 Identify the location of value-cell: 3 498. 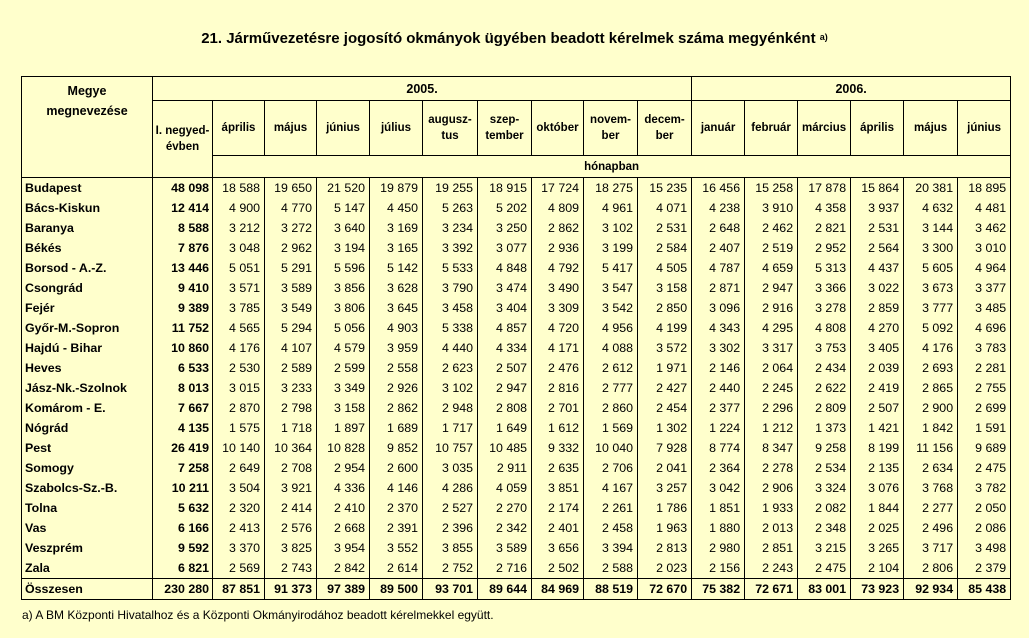
(984, 548).